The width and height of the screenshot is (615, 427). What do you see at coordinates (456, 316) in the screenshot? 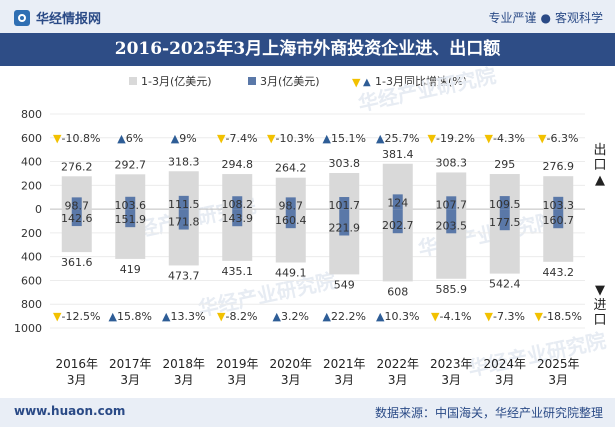
I see `growth-value: -4.1%` at bounding box center [456, 316].